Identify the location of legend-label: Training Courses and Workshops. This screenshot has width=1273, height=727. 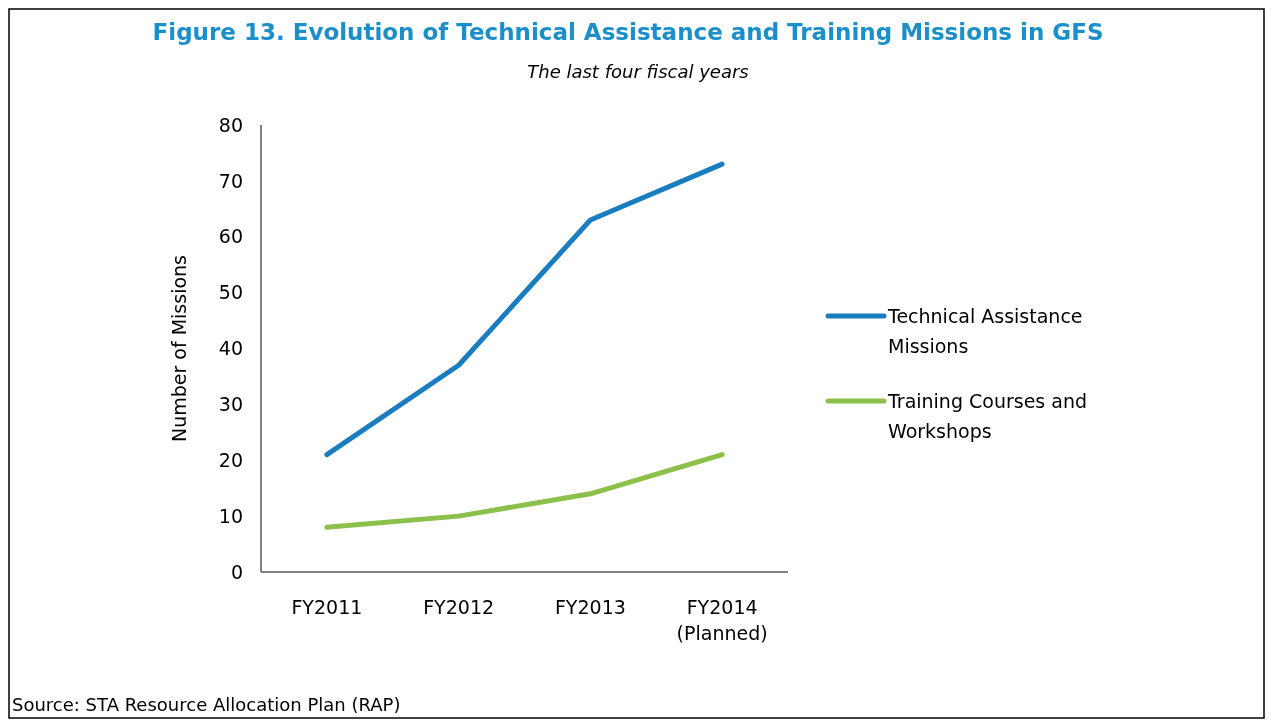
(987, 416).